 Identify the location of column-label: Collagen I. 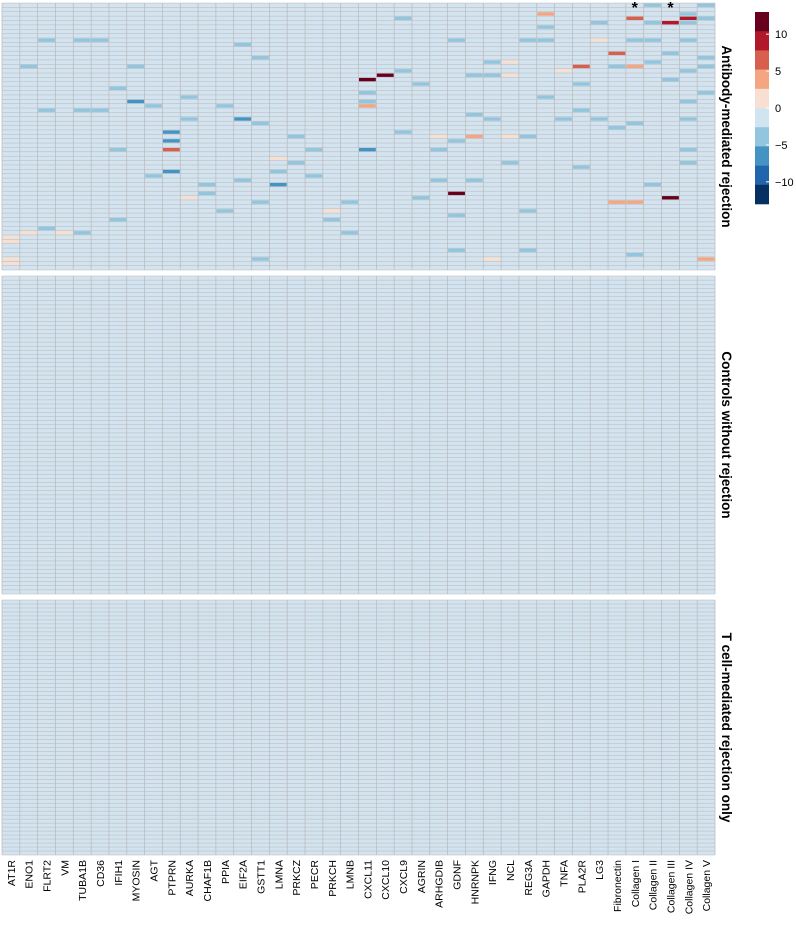
(636, 883).